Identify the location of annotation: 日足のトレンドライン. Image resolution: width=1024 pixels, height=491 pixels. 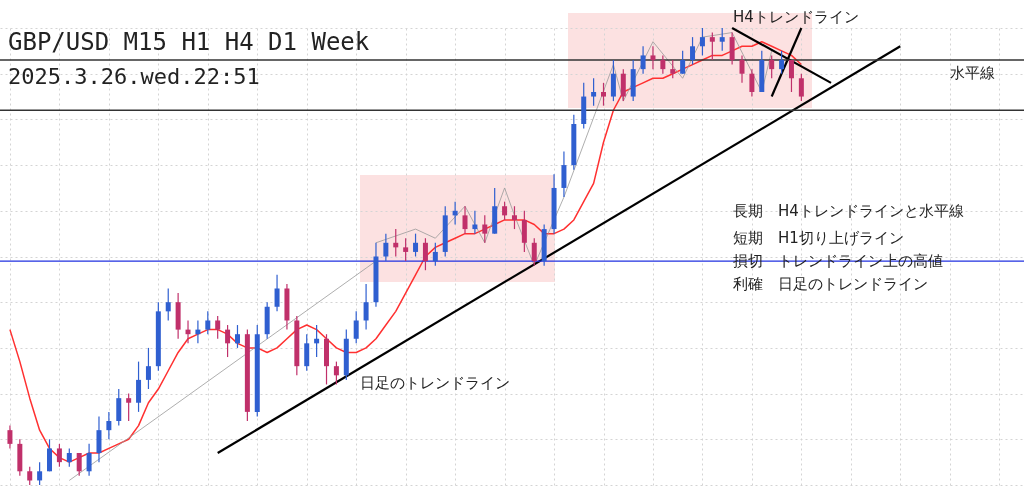
(435, 383).